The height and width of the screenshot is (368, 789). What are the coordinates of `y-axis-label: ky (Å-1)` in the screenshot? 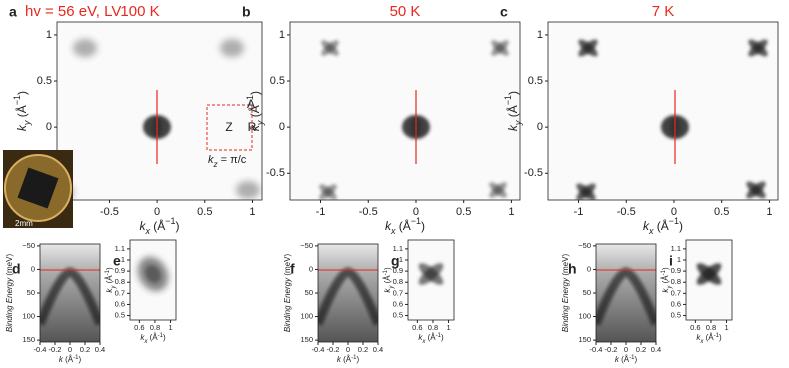 It's located at (111, 280).